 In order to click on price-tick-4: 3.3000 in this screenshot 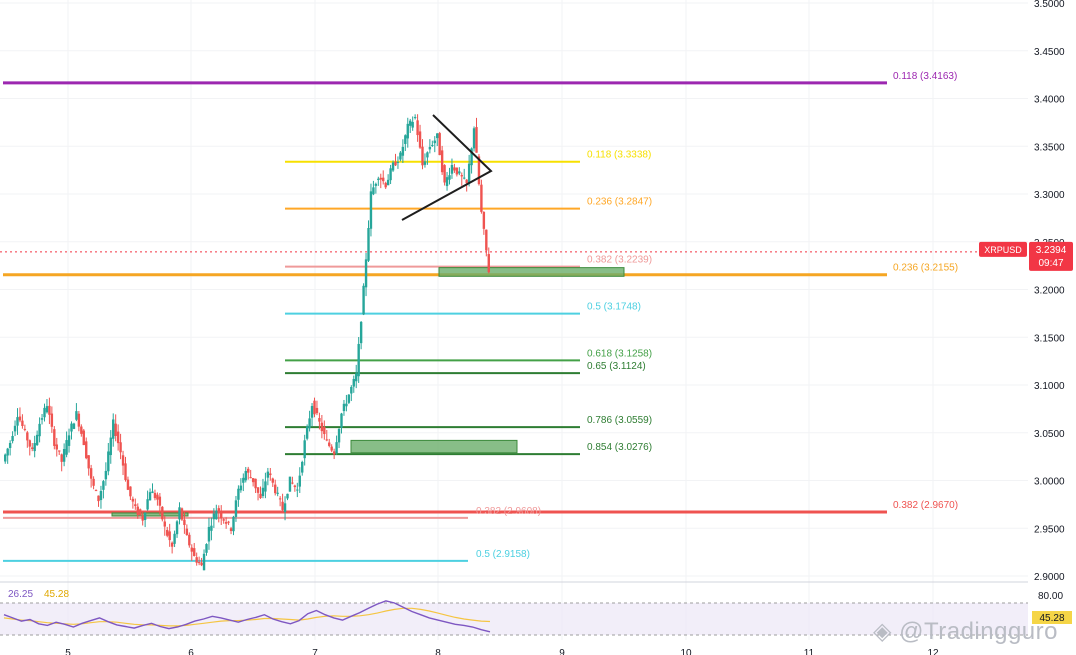, I will do `click(1049, 195)`.